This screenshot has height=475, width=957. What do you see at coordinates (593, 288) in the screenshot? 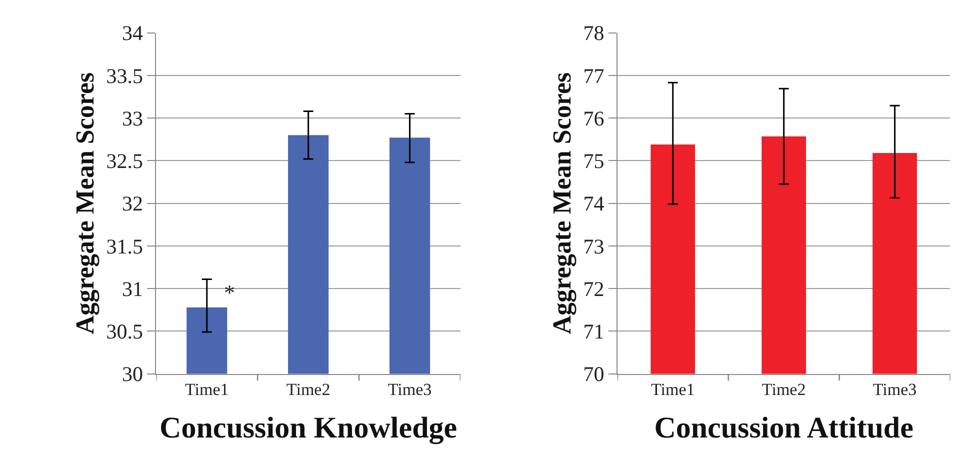
I see `y-tick-label: 72` at bounding box center [593, 288].